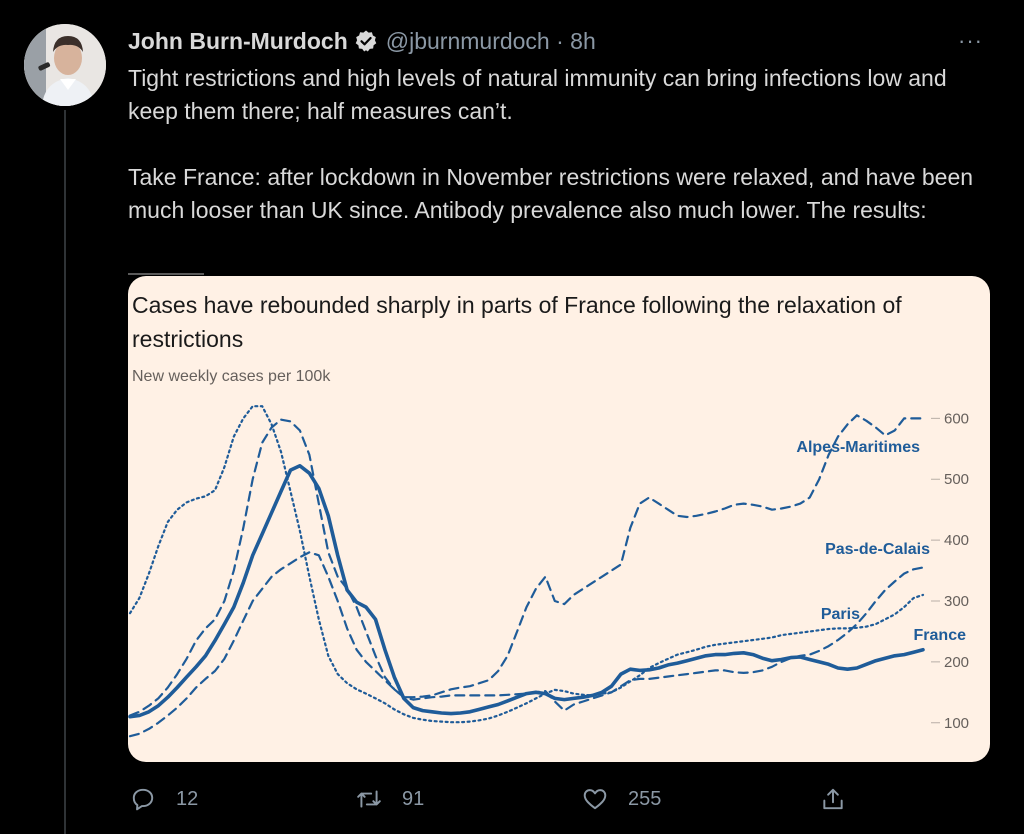  I want to click on series-label-alpes-maritimes: Alpes-Maritimes, so click(858, 447).